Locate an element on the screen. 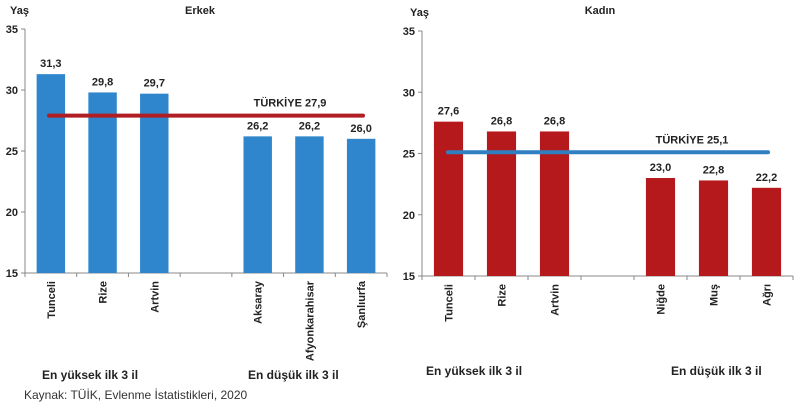 The image size is (800, 410). bar-Muş is located at coordinates (713, 228).